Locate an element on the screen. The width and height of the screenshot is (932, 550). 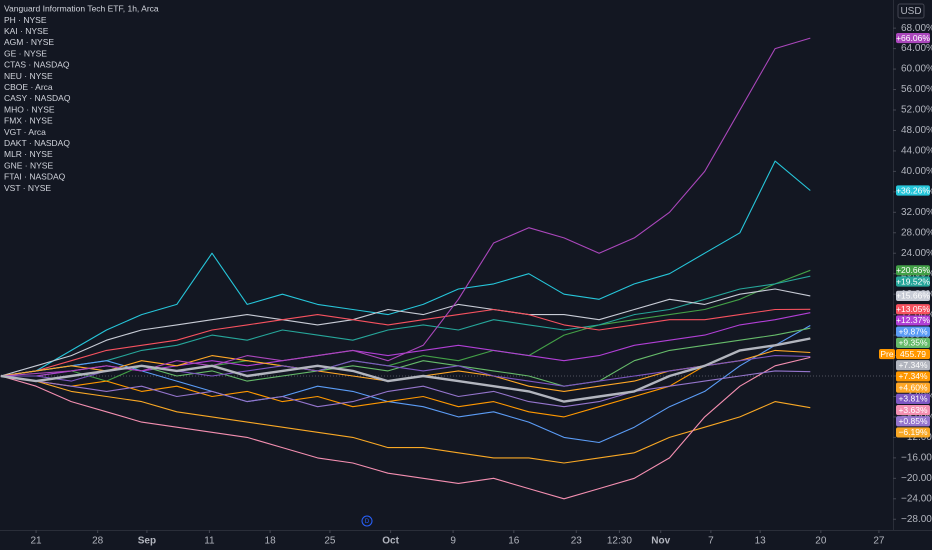
legend-entry: GE · NYSE is located at coordinates (25, 53).